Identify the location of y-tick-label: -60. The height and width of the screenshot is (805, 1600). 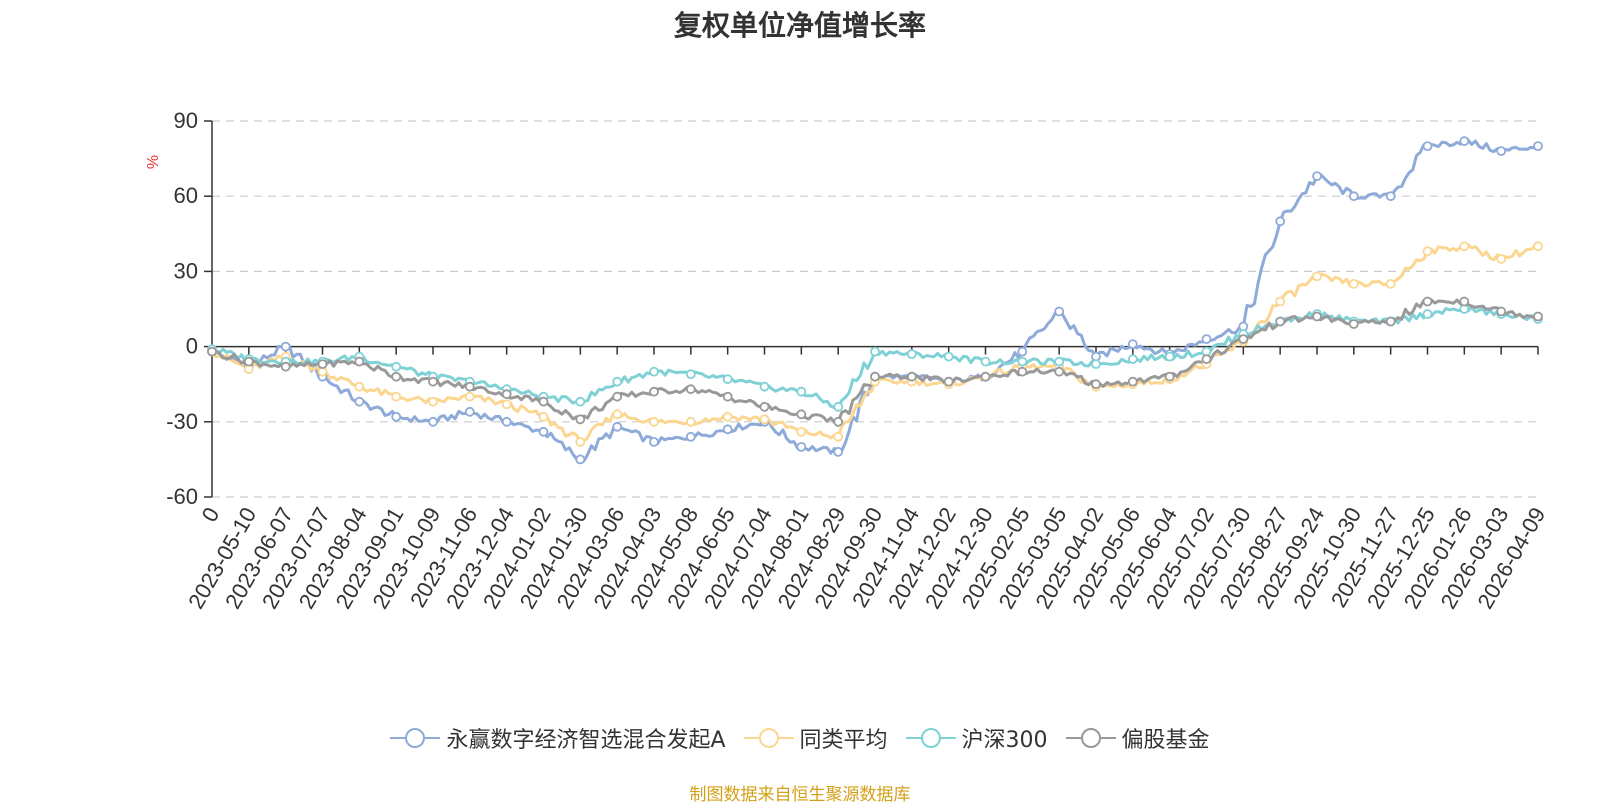
(182, 496).